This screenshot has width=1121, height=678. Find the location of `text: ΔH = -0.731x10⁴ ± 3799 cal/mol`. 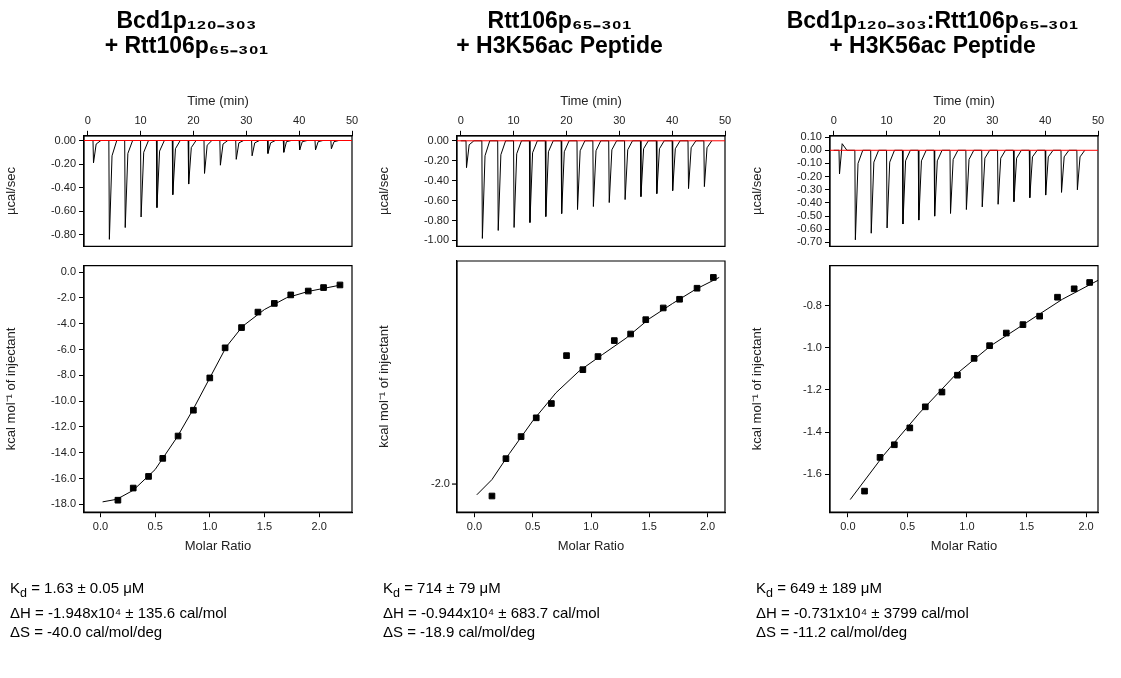

text: ΔH = -0.731x10⁴ ± 3799 cal/mol is located at coordinates (862, 612).